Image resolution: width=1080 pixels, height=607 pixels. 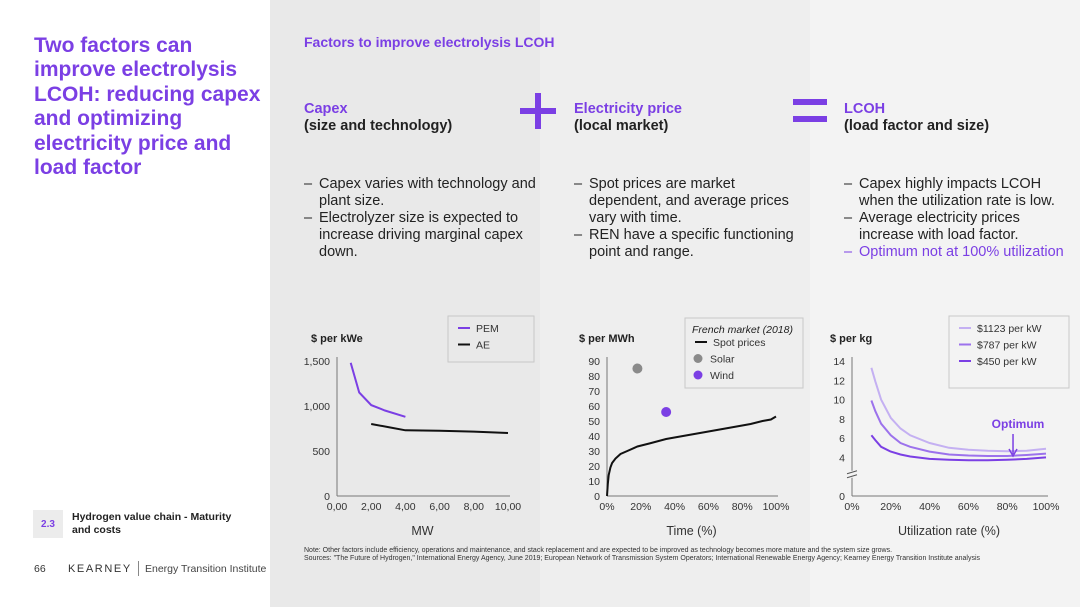 What do you see at coordinates (958, 448) in the screenshot?
I see `series-line--450-per-kw` at bounding box center [958, 448].